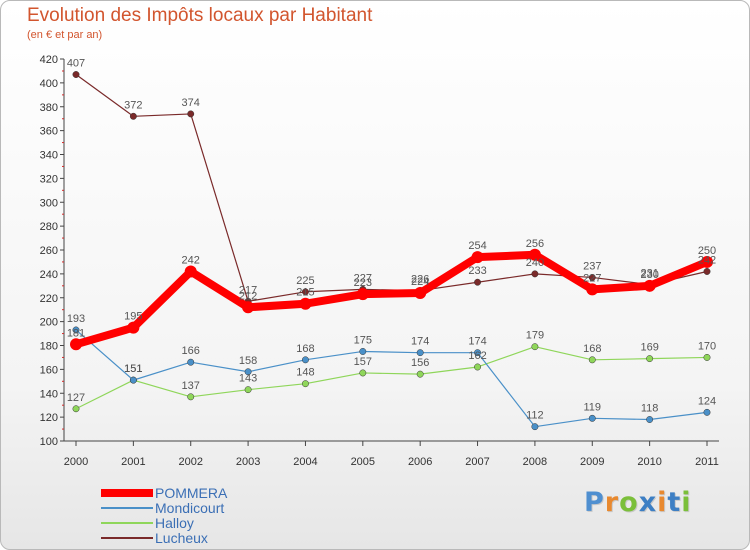  I want to click on y-tick-label: 320, so click(49, 179).